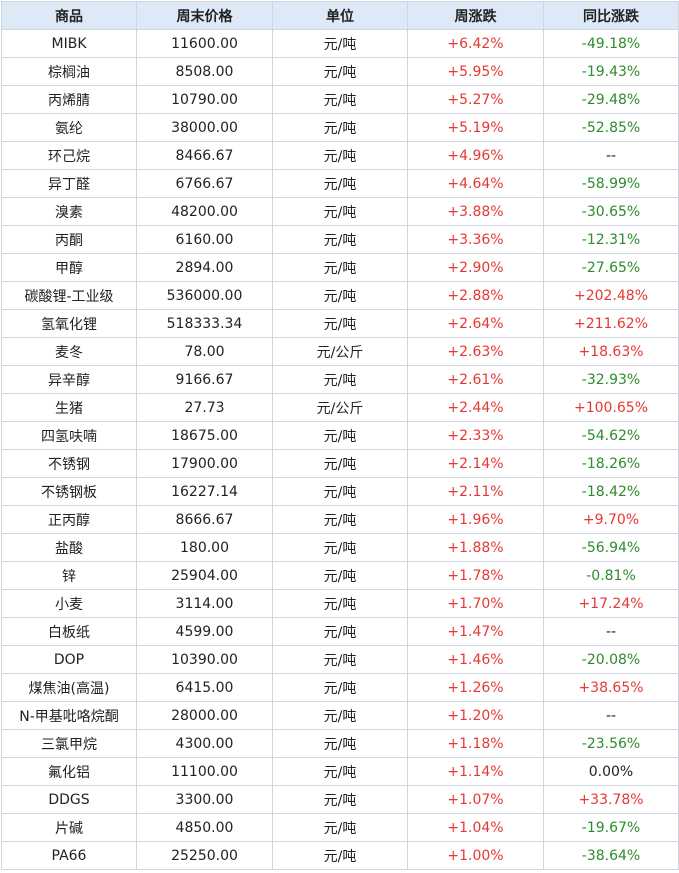 The height and width of the screenshot is (873, 679). I want to click on commodity-name-cell: 三氯甲烷, so click(69, 743).